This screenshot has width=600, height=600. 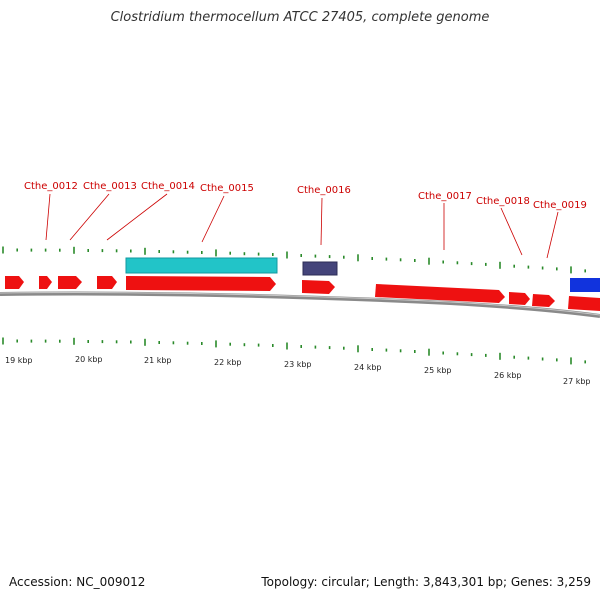 I want to click on rrna-feature, so click(x=201, y=265).